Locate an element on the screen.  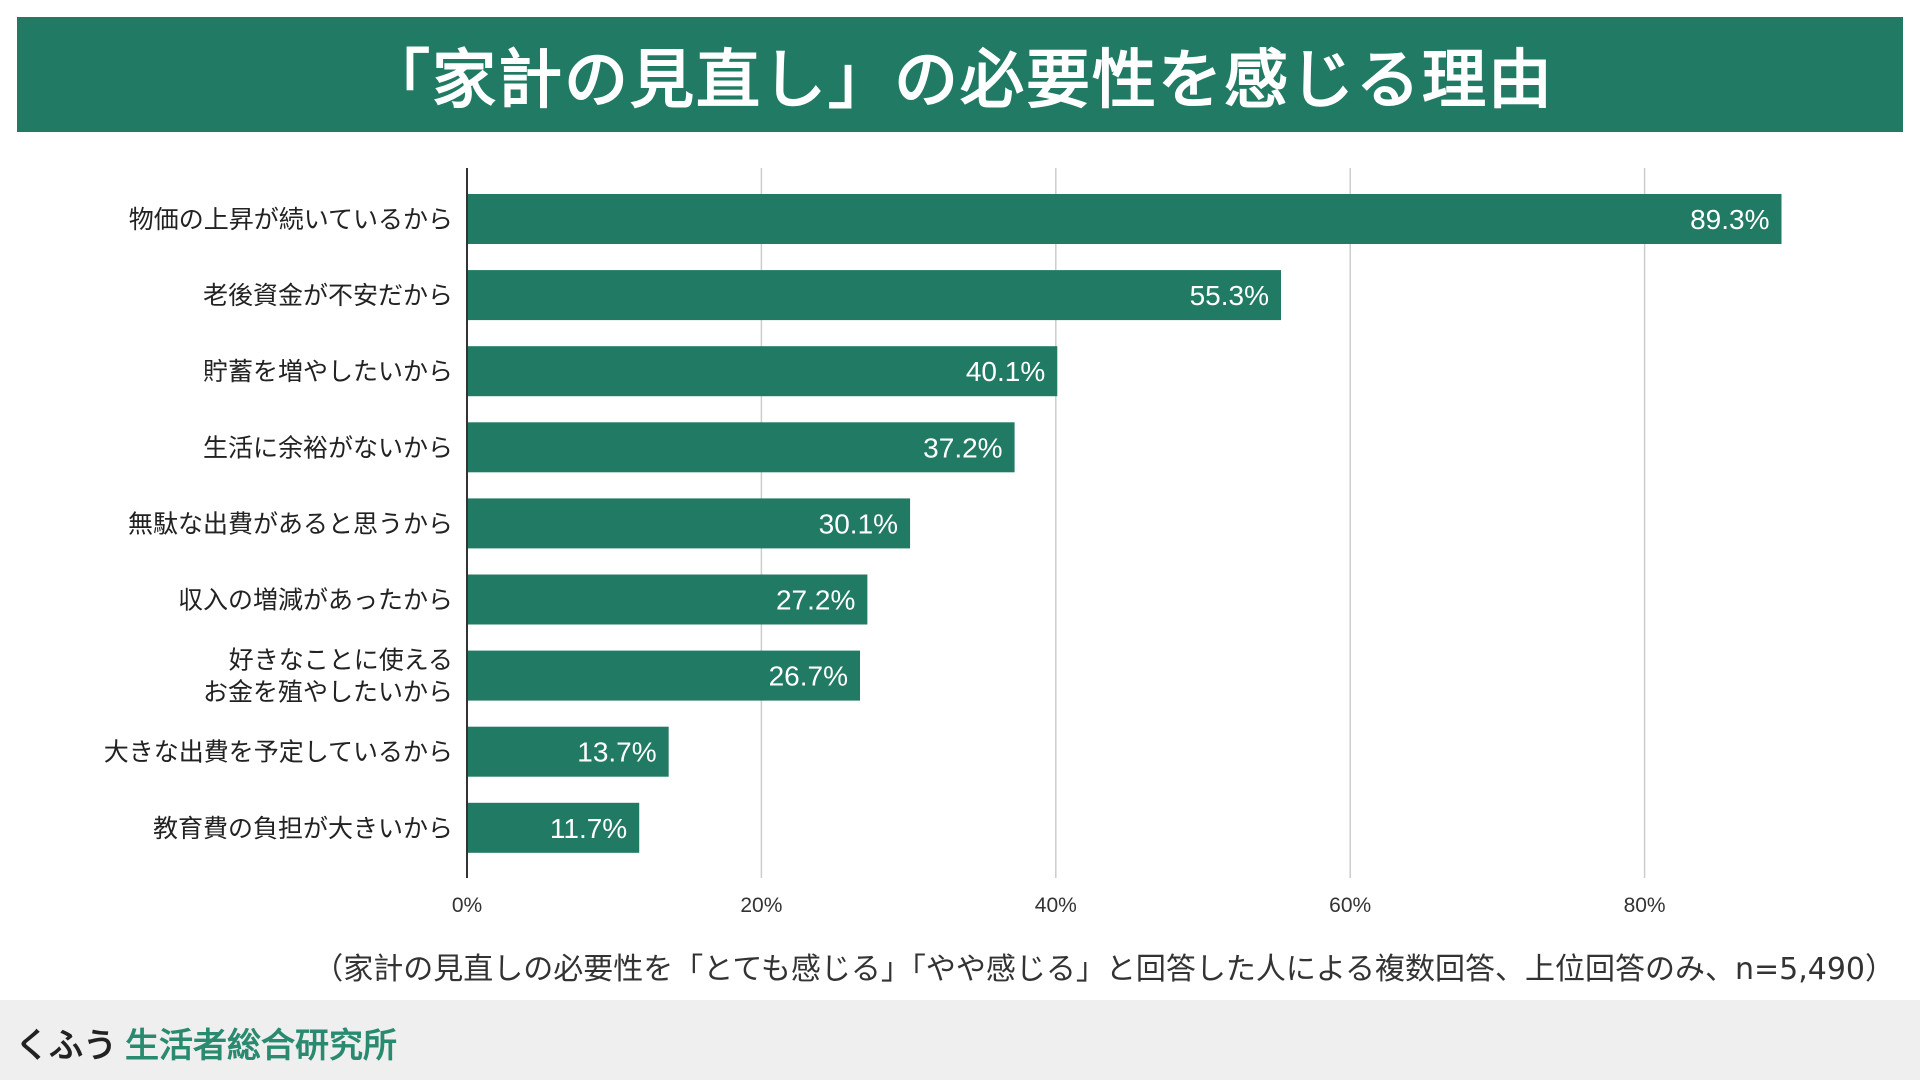
value-label-3: 37.2% is located at coordinates (962, 447).